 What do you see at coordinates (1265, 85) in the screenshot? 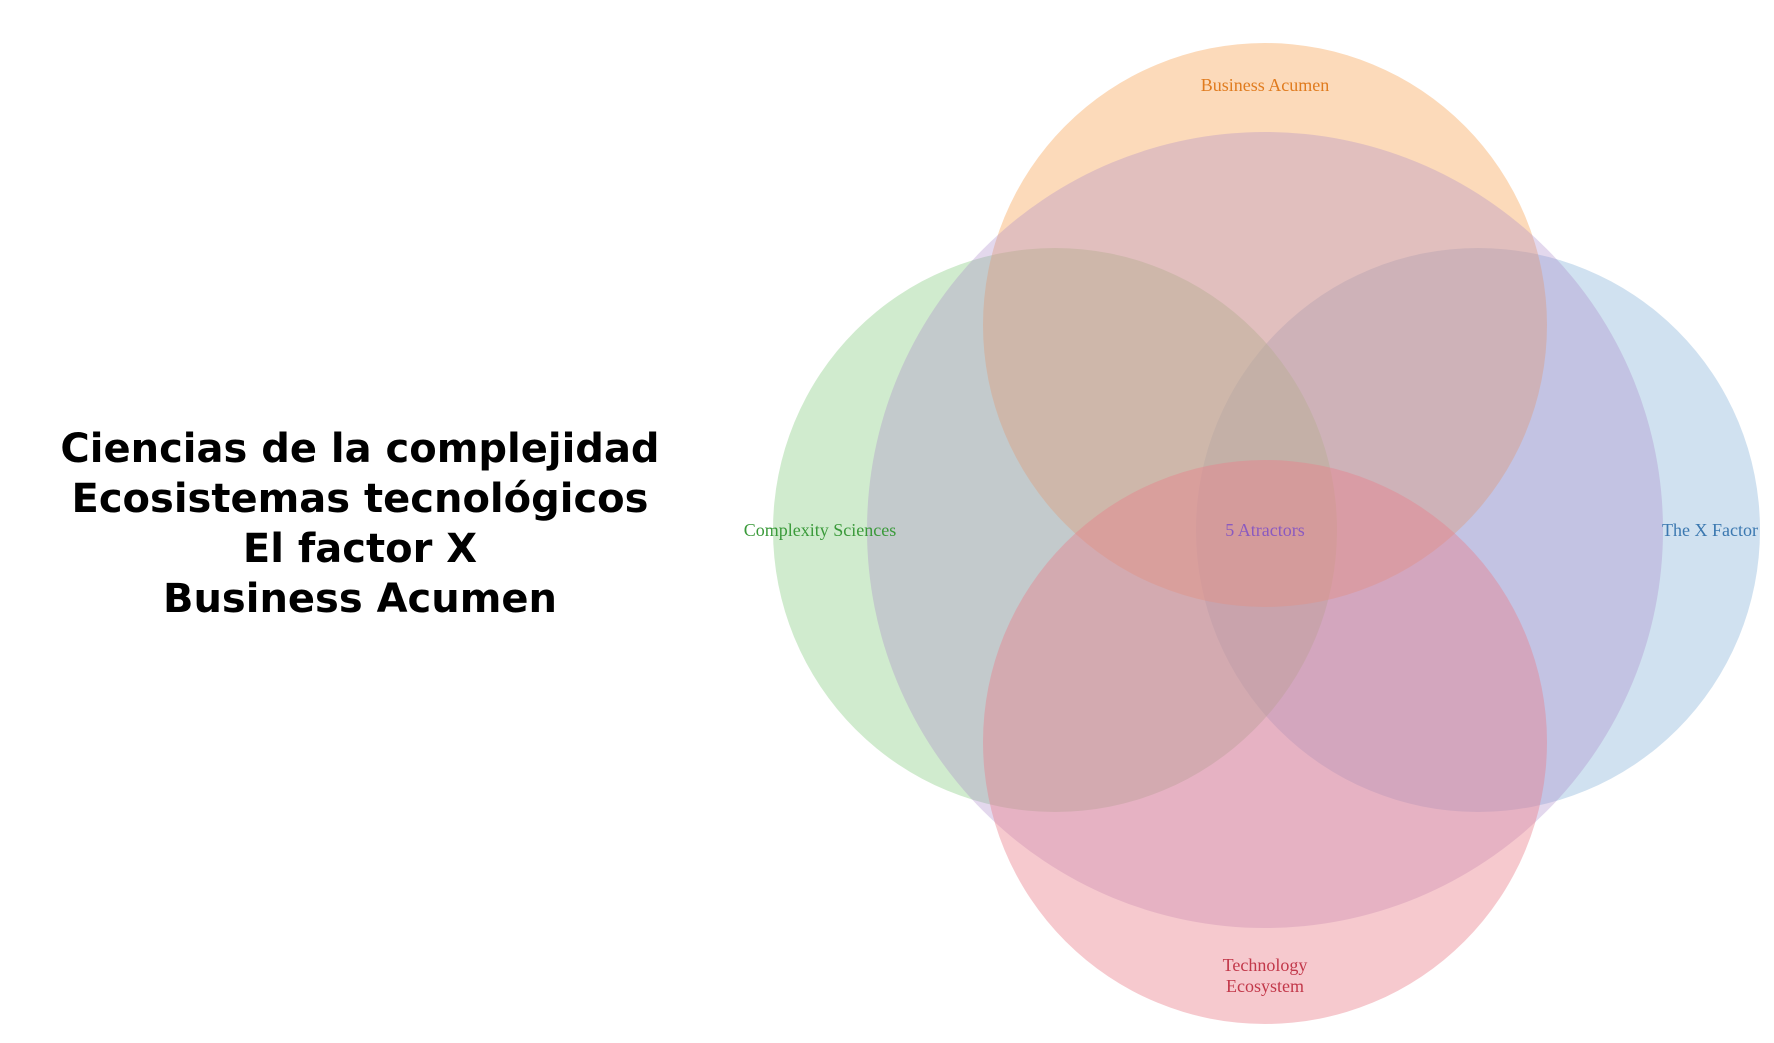
I see `venn-label-business-acumen: Business Acumen` at bounding box center [1265, 85].